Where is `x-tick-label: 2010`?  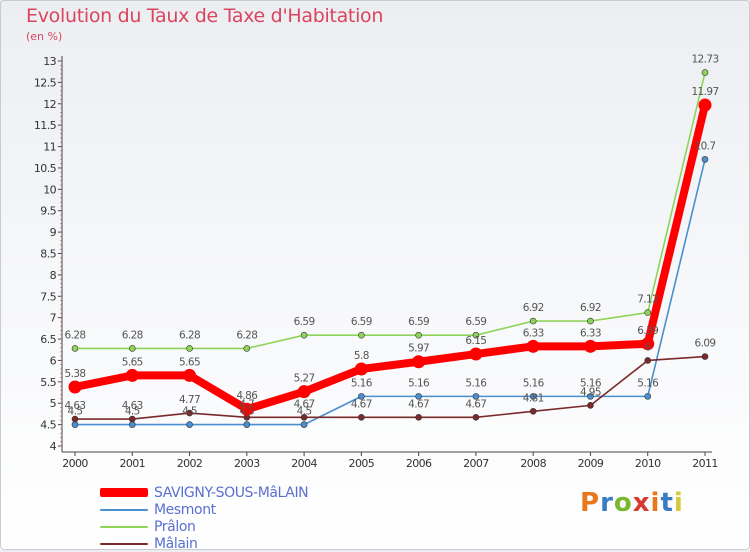
x-tick-label: 2010 is located at coordinates (648, 463).